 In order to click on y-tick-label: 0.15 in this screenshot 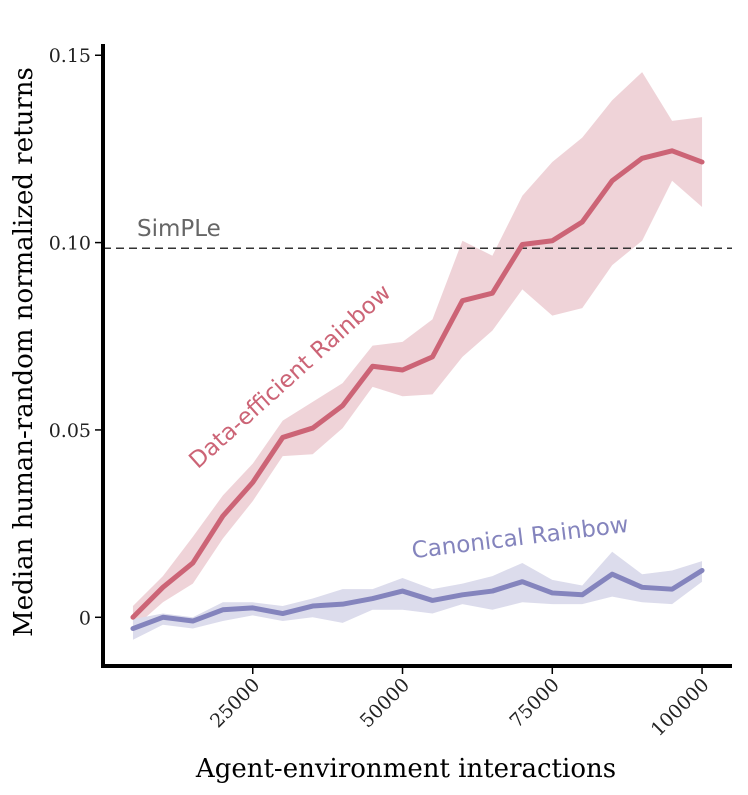, I will do `click(70, 56)`.